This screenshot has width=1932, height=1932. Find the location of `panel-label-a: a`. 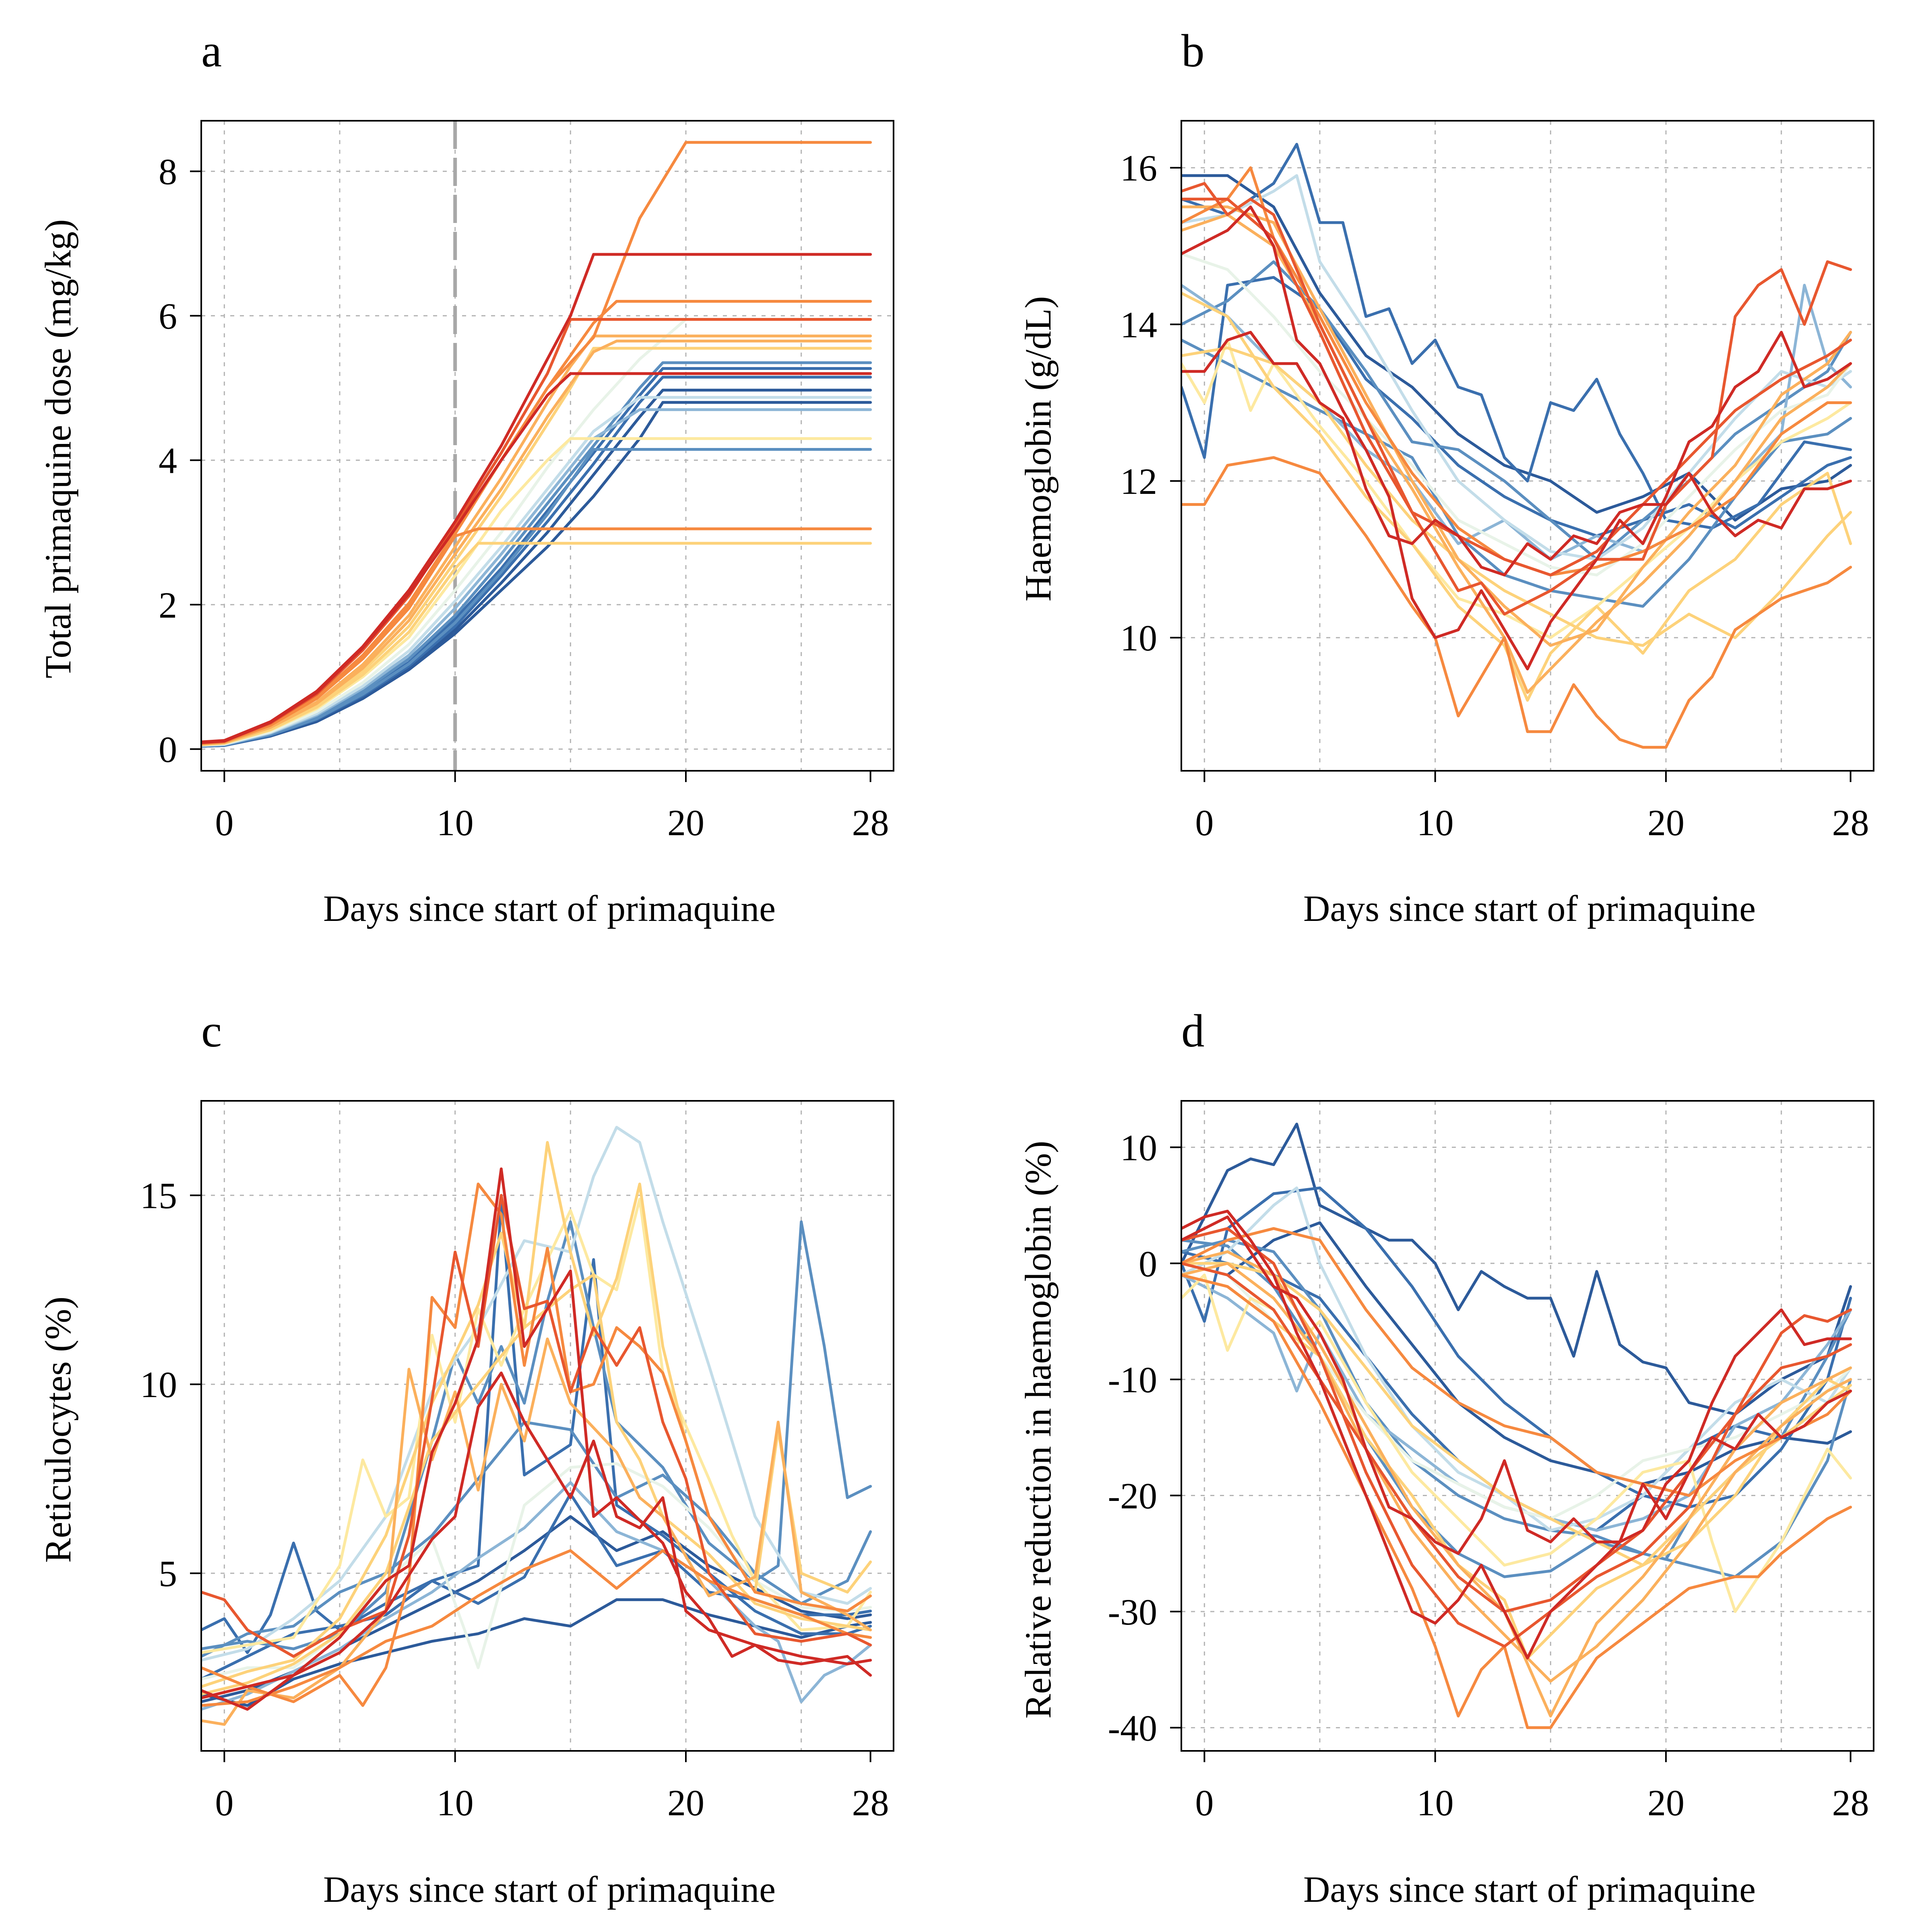

panel-label-a: a is located at coordinates (211, 50).